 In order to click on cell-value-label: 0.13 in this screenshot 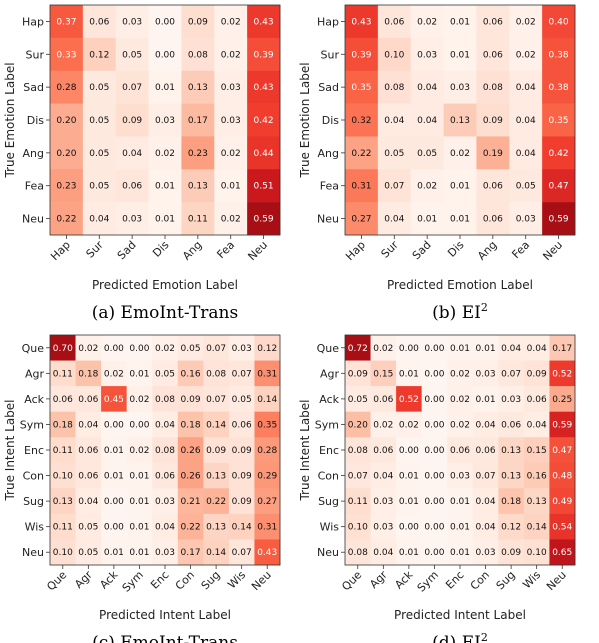, I will do `click(63, 502)`.